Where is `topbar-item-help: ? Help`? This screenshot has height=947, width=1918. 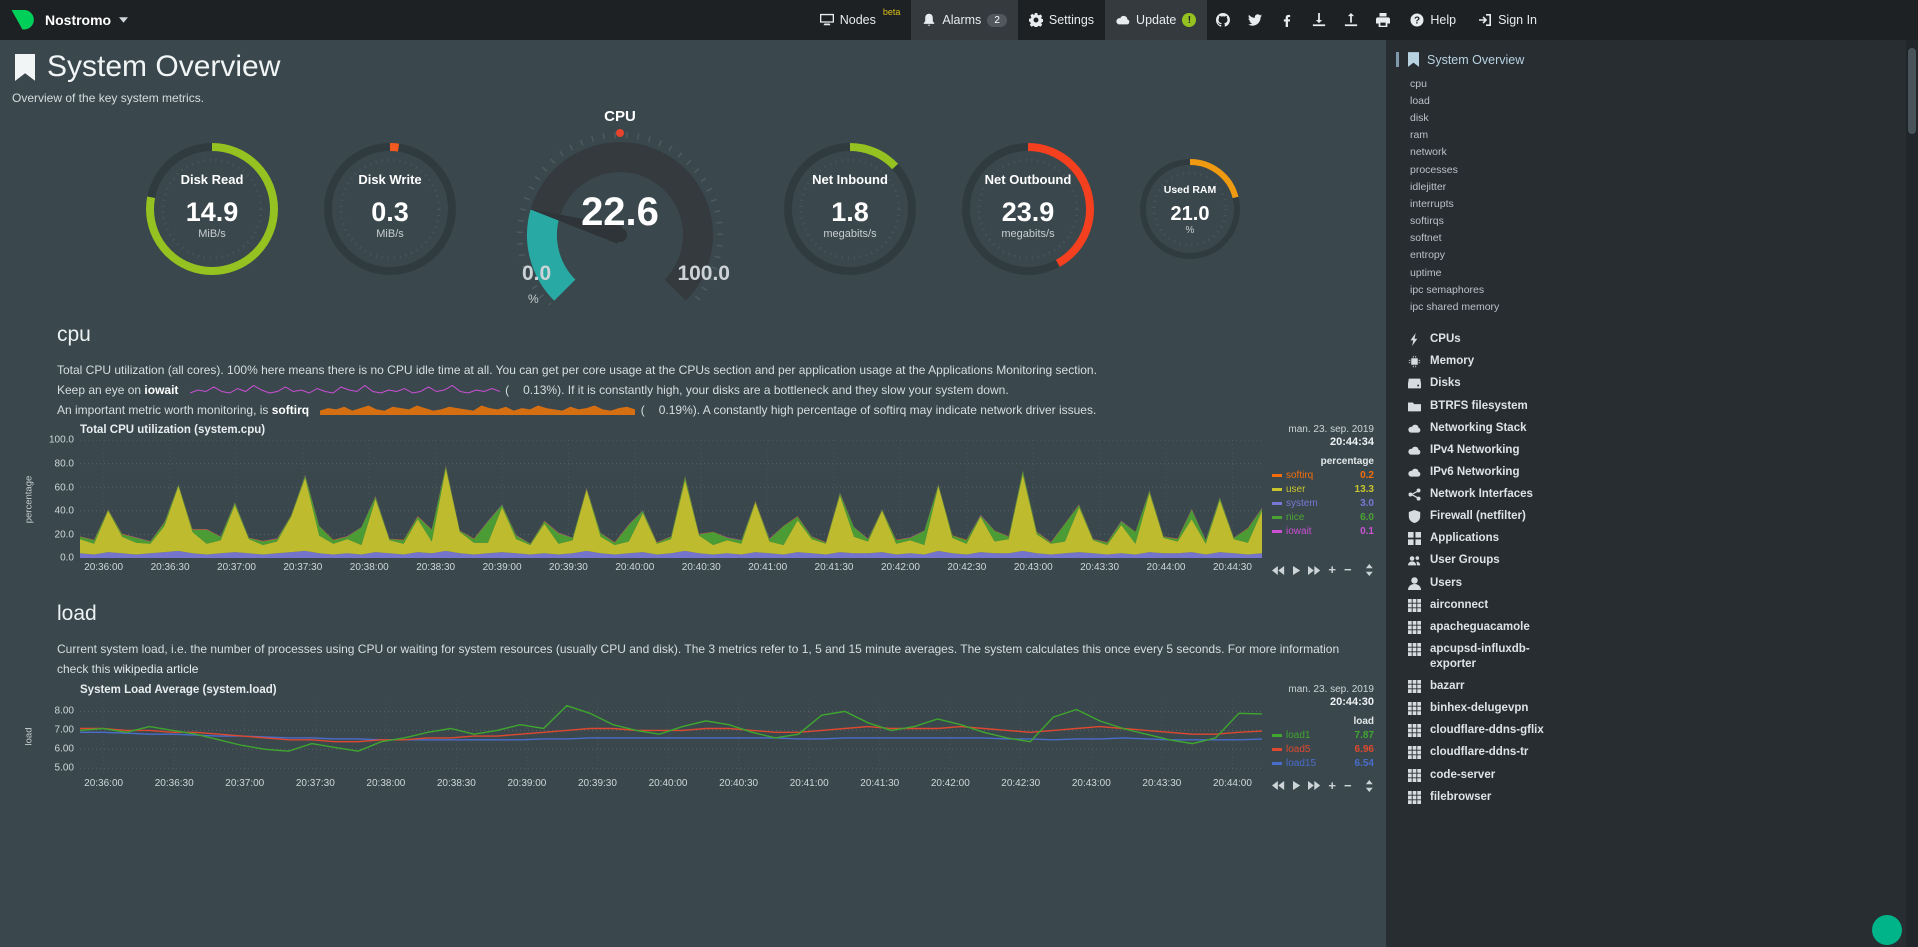
topbar-item-help: ? Help is located at coordinates (1433, 20).